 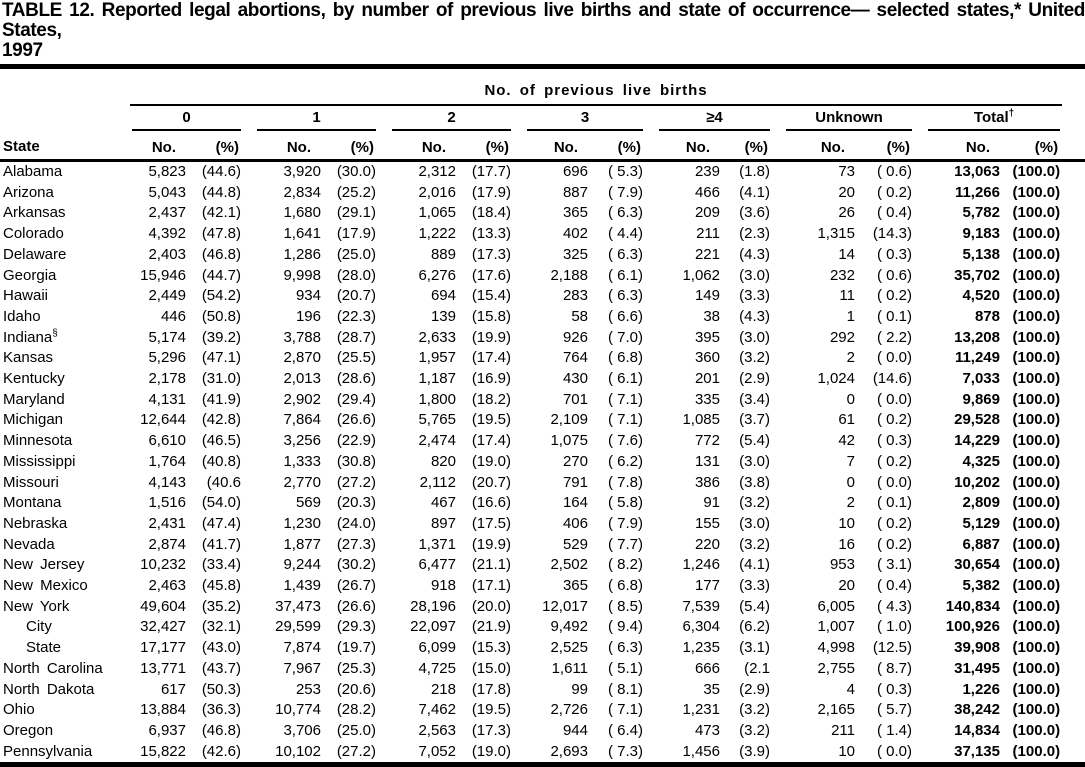 I want to click on count-cell: 386, so click(x=707, y=482).